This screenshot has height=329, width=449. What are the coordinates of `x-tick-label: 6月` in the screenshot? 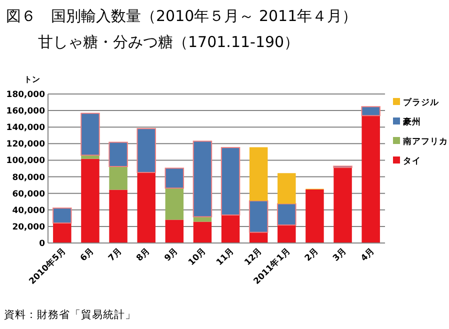 It's located at (87, 254).